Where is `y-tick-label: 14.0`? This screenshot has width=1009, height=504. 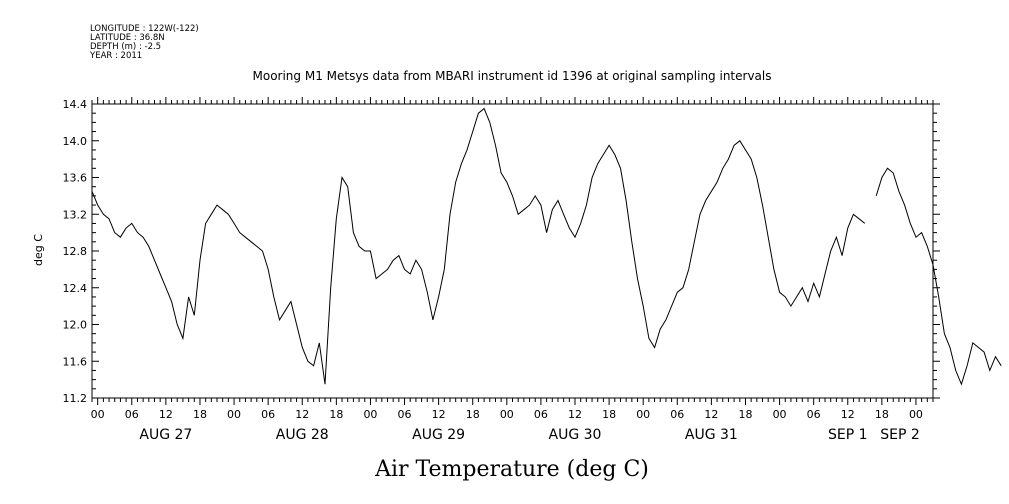
y-tick-label: 14.0 is located at coordinates (75, 141).